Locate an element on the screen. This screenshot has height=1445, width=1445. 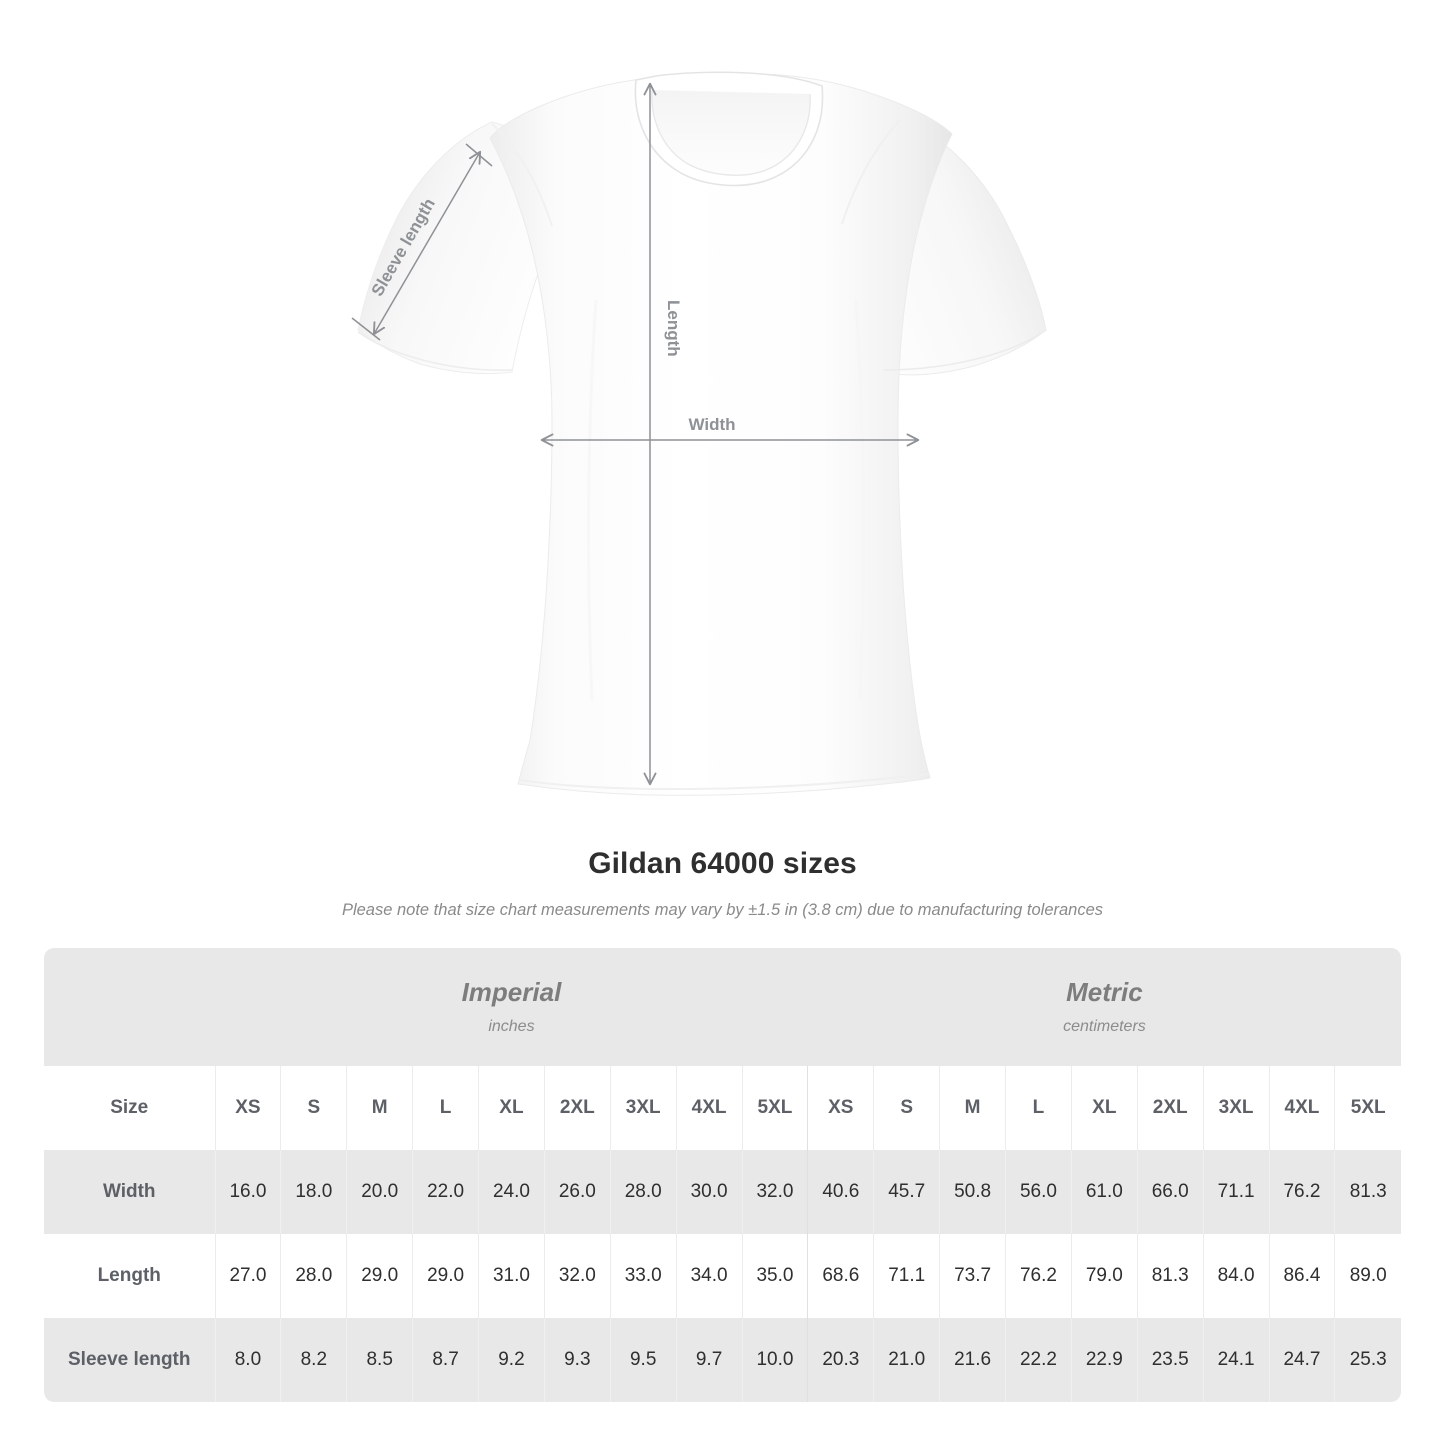
header-metric-s: S is located at coordinates (906, 1108).